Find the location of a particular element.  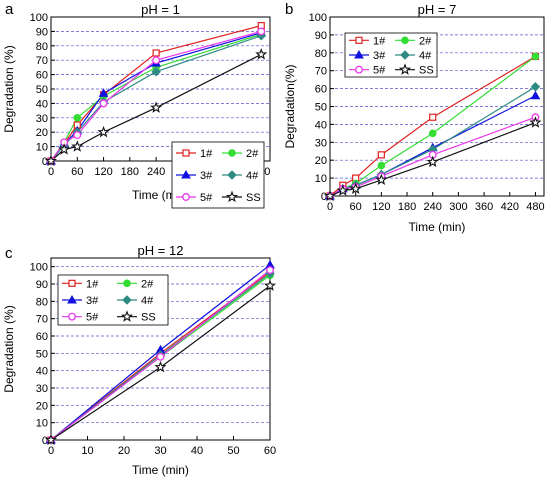

x-tick-label: 50 is located at coordinates (233, 451).